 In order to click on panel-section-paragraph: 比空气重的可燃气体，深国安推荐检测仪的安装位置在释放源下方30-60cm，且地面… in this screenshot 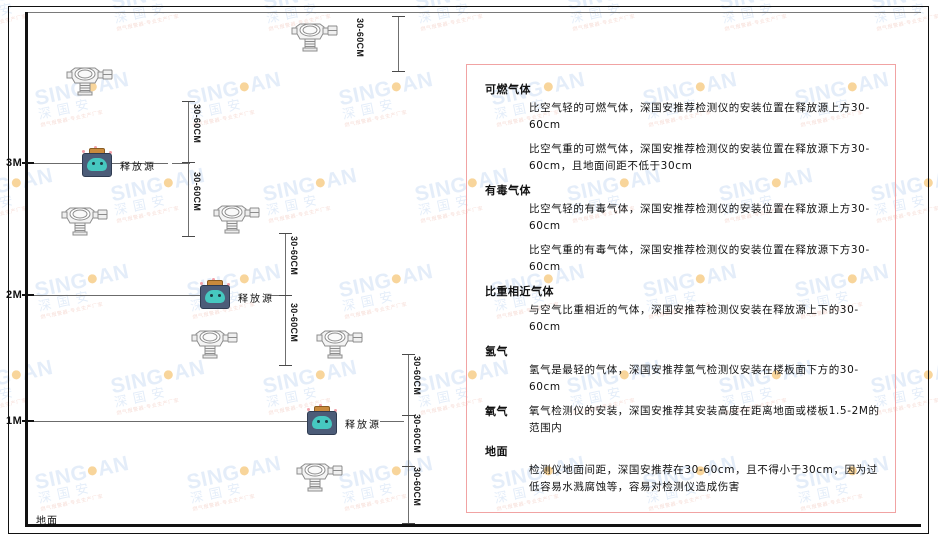, I will do `click(699, 157)`.